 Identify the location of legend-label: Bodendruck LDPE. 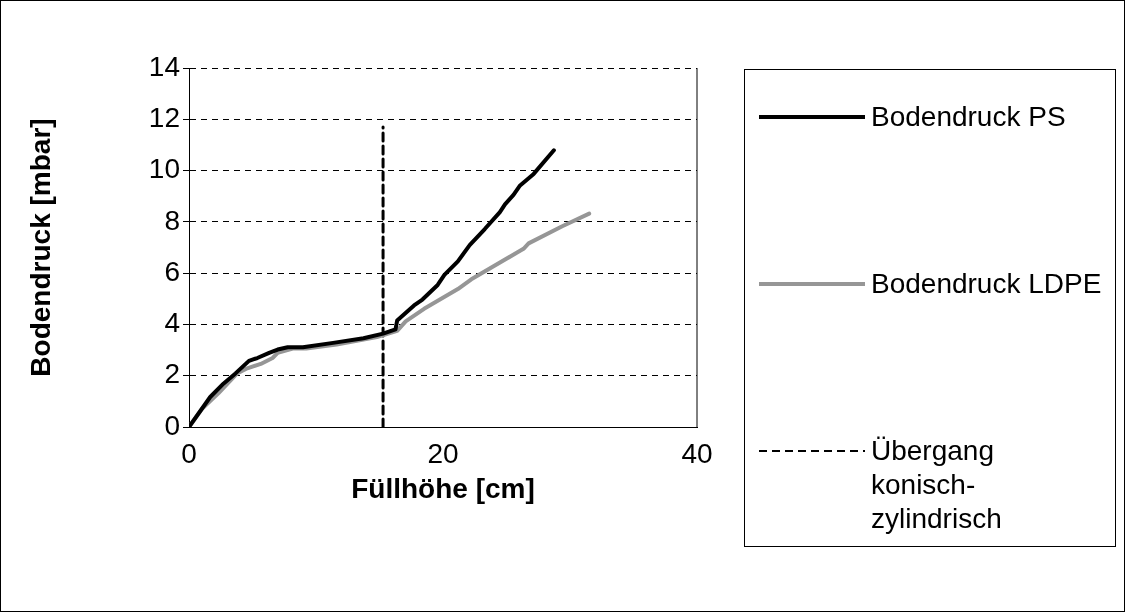
(986, 284).